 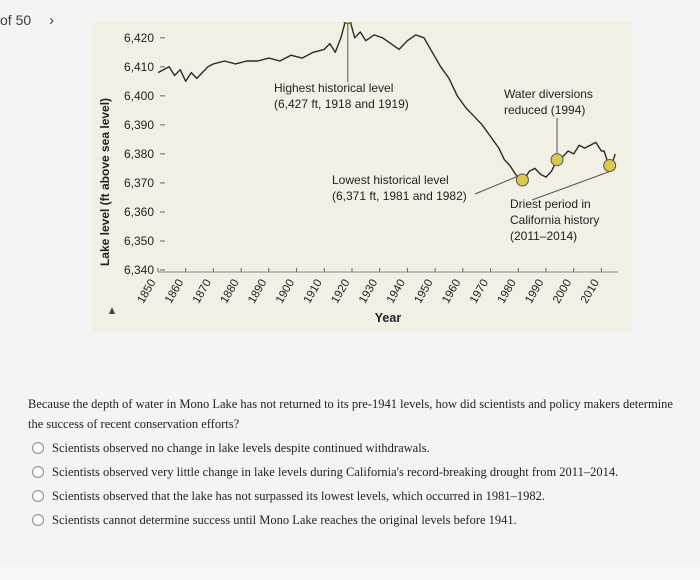 I want to click on y-tick-label: 6,340, so click(x=139, y=270).